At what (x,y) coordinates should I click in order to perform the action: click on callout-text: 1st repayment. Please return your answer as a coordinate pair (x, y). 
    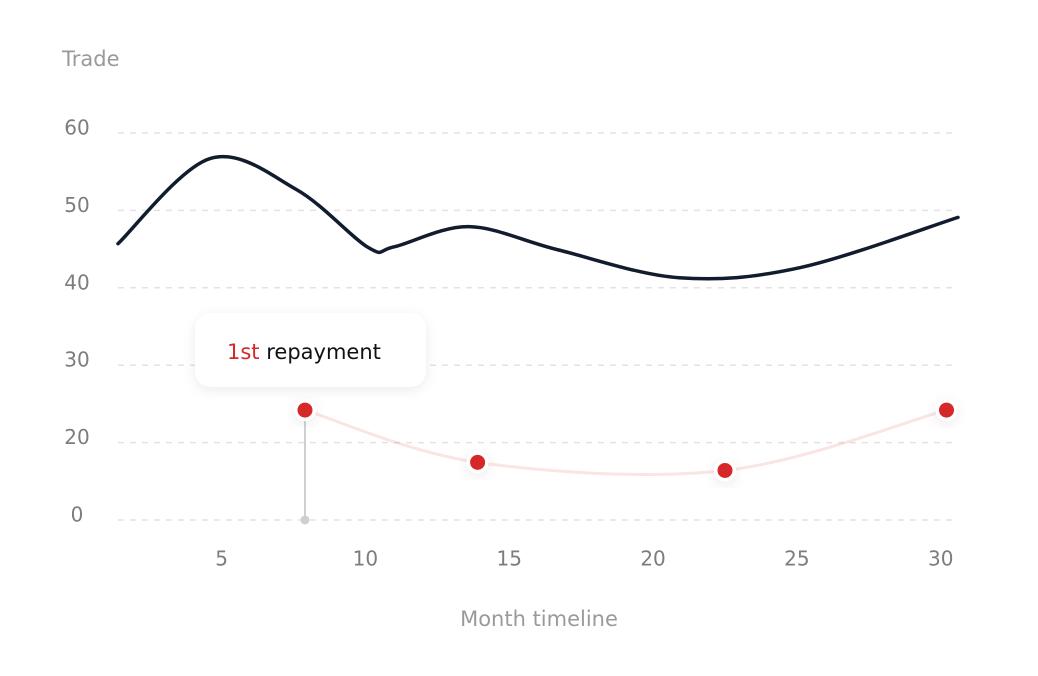
    Looking at the image, I should click on (304, 352).